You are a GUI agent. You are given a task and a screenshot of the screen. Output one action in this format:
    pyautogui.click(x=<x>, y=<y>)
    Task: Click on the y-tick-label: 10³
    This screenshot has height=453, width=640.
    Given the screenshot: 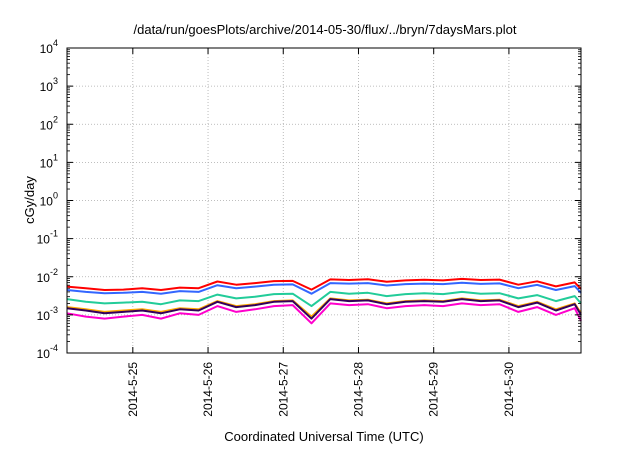 What is the action you would take?
    pyautogui.click(x=49, y=85)
    